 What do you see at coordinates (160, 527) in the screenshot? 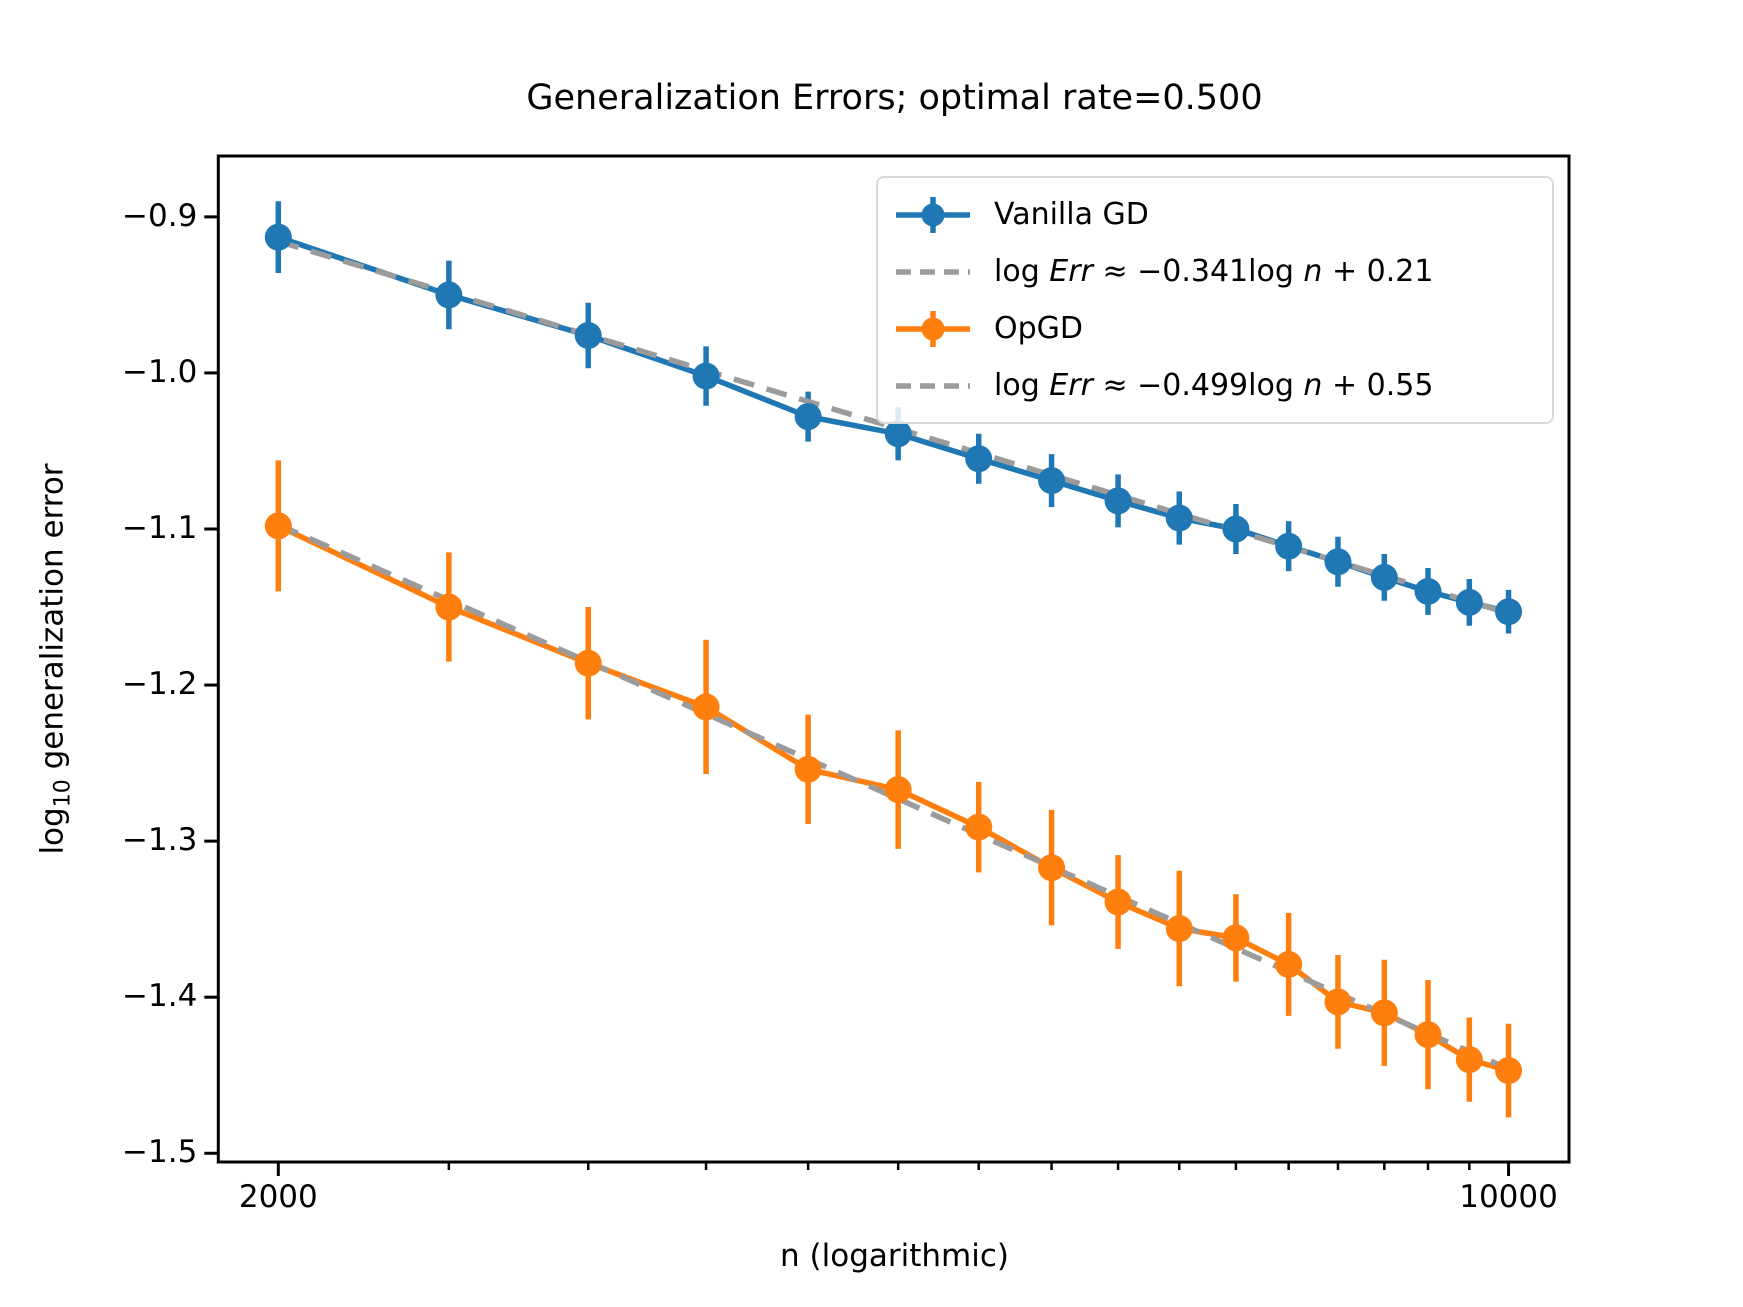
I see `y-tick-label: −1.1` at bounding box center [160, 527].